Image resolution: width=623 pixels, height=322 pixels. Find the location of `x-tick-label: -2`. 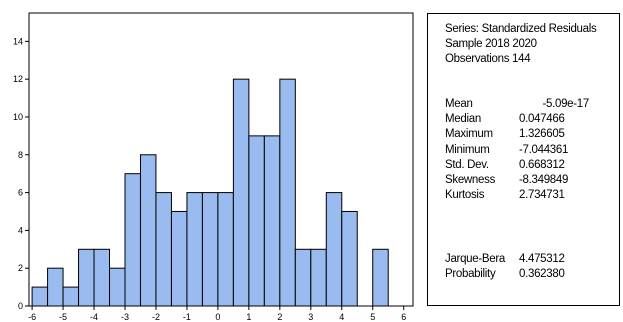

x-tick-label: -2 is located at coordinates (156, 317).